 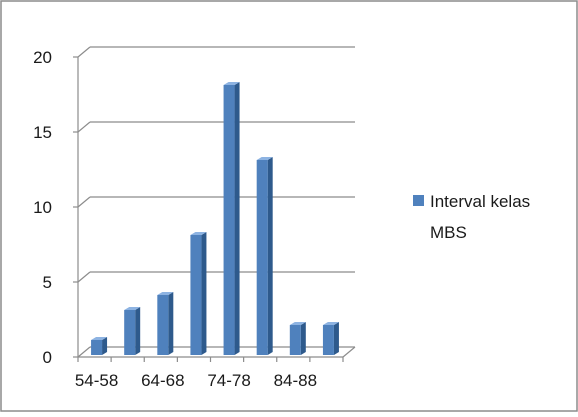 I want to click on legend-label-line-2: MBS, so click(x=448, y=232).